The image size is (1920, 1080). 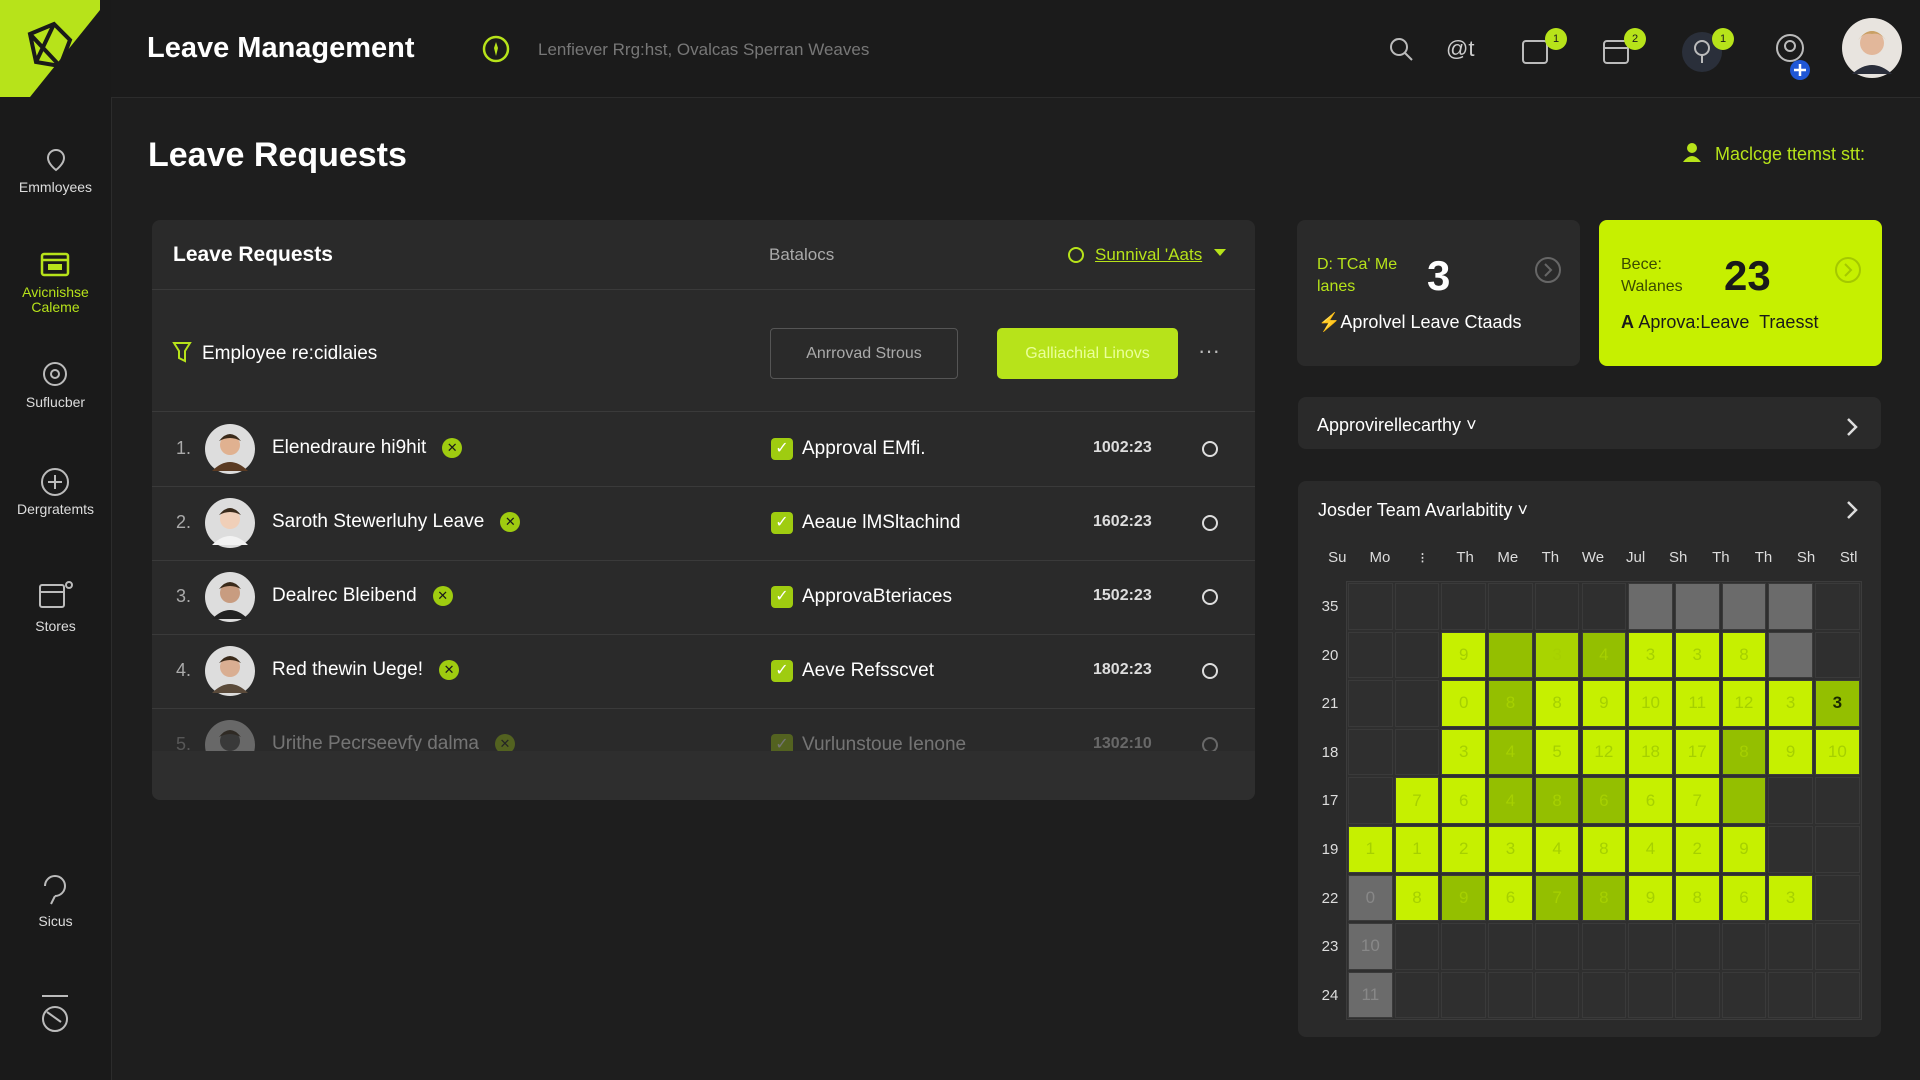 I want to click on status-text: Vurlunstoue Ienone, so click(x=884, y=742).